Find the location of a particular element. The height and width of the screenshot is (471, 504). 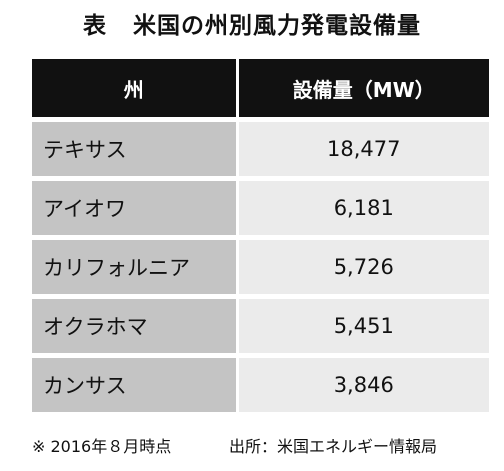

header-state: 州 is located at coordinates (135, 90).